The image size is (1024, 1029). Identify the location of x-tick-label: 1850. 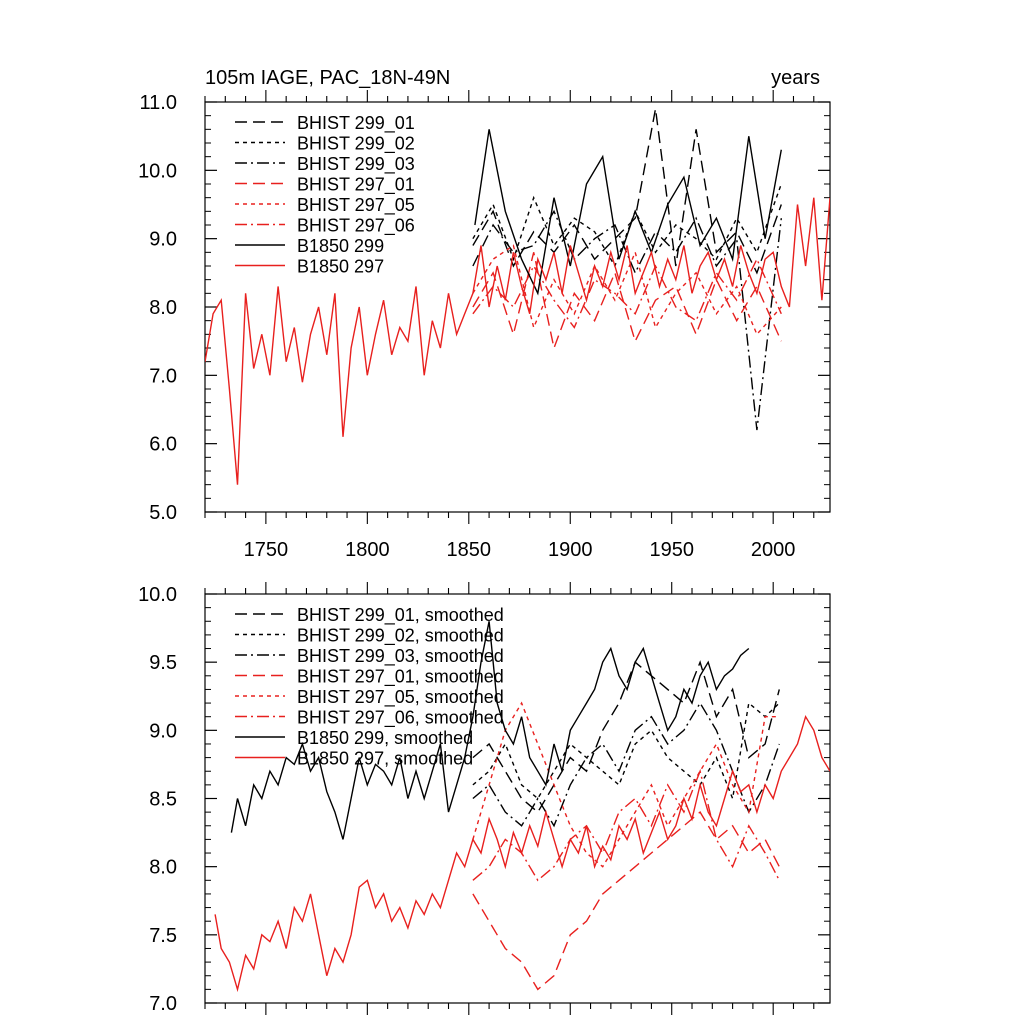
(469, 550).